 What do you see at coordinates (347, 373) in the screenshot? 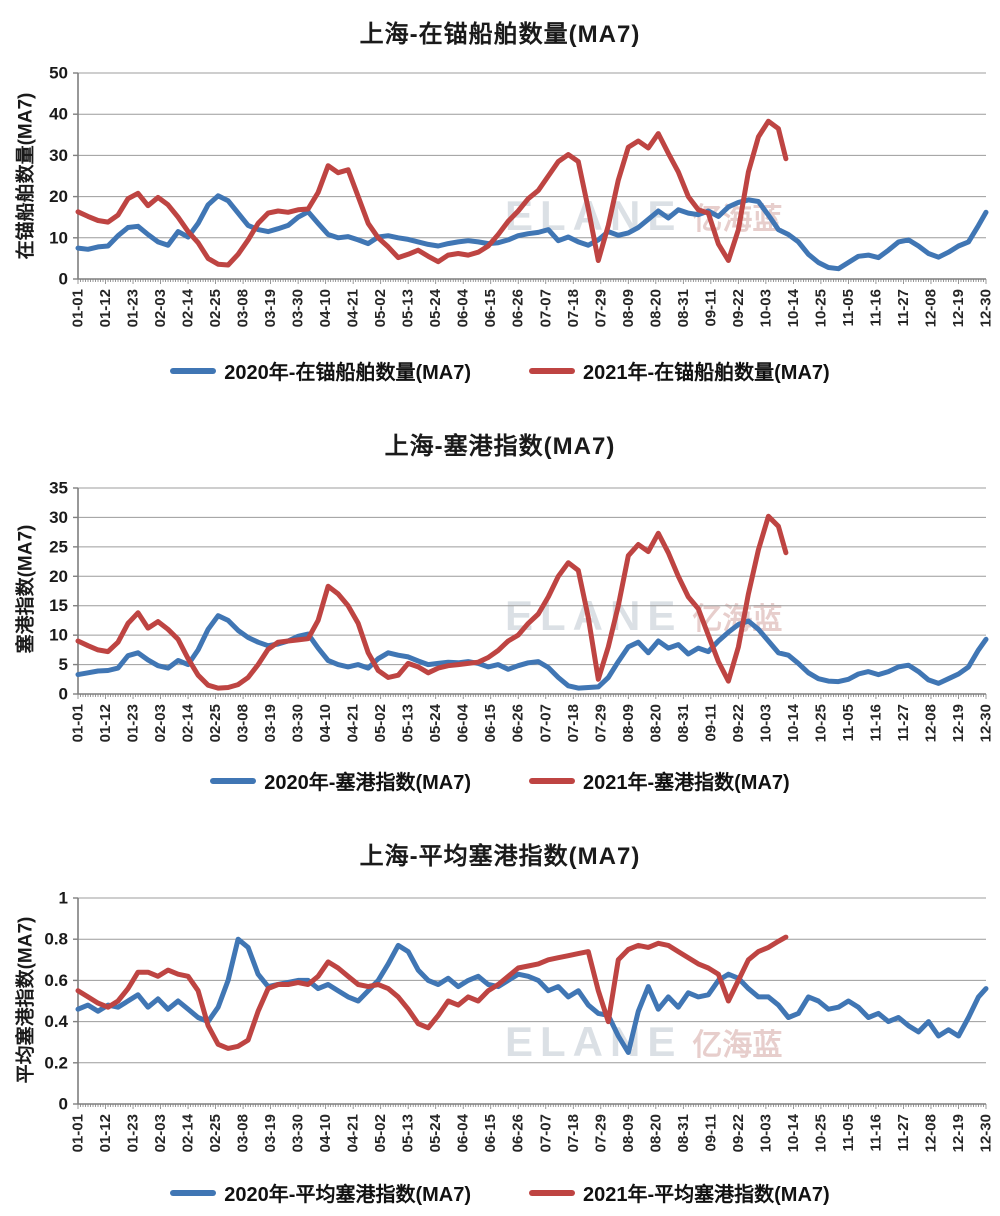
I see `legend-label-2020: 2020年-在锚船舶数量(MA7)` at bounding box center [347, 373].